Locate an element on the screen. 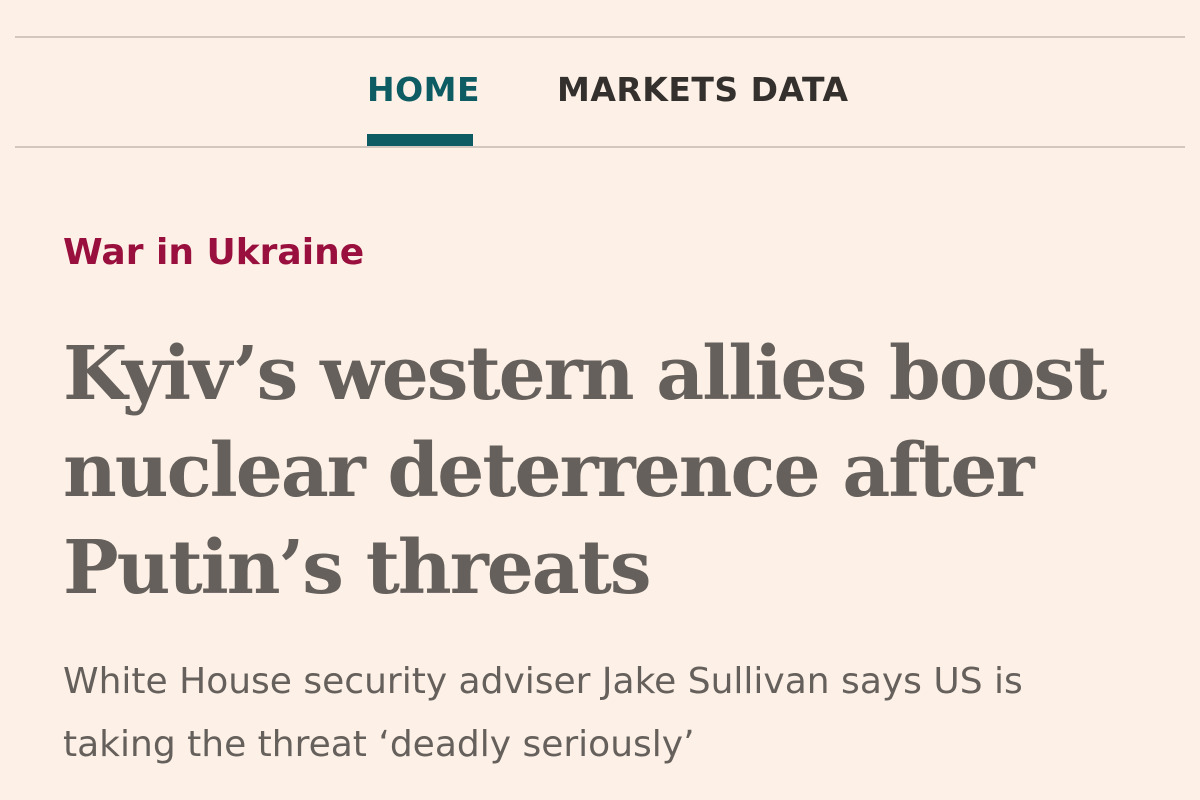  topic-tag: War in Ukraine is located at coordinates (214, 252).